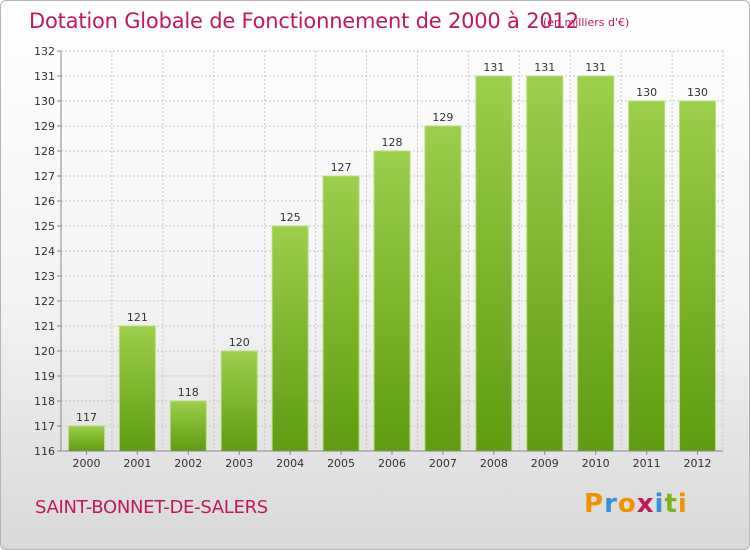  Describe the element at coordinates (188, 392) in the screenshot. I see `data-label: 118` at that location.